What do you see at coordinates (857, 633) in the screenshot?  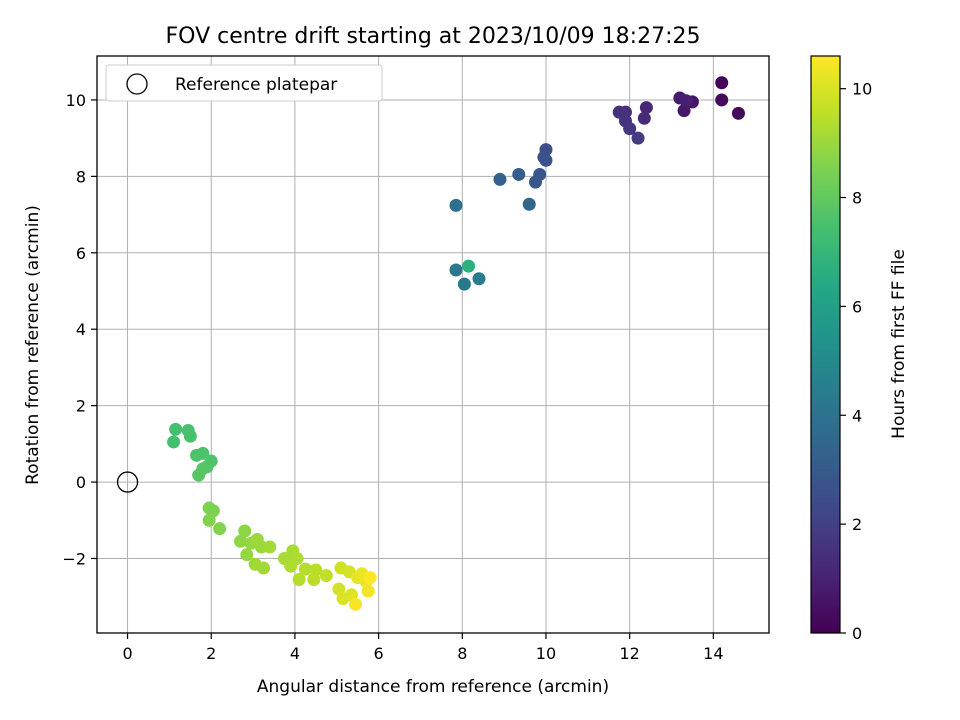 I see `colorbar-tick-label: 0` at bounding box center [857, 633].